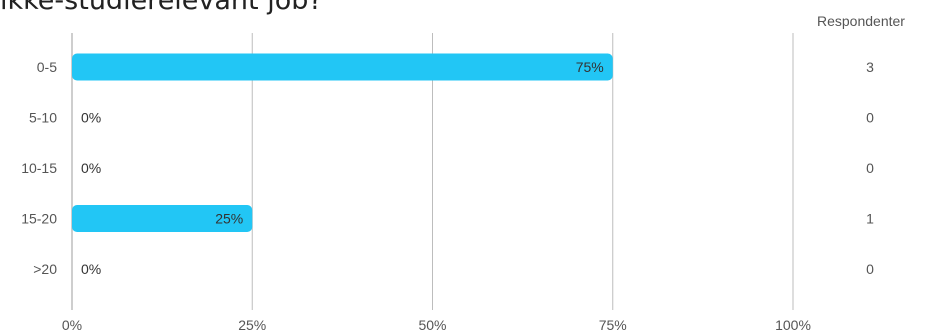  I want to click on category-label: >20, so click(45, 269).